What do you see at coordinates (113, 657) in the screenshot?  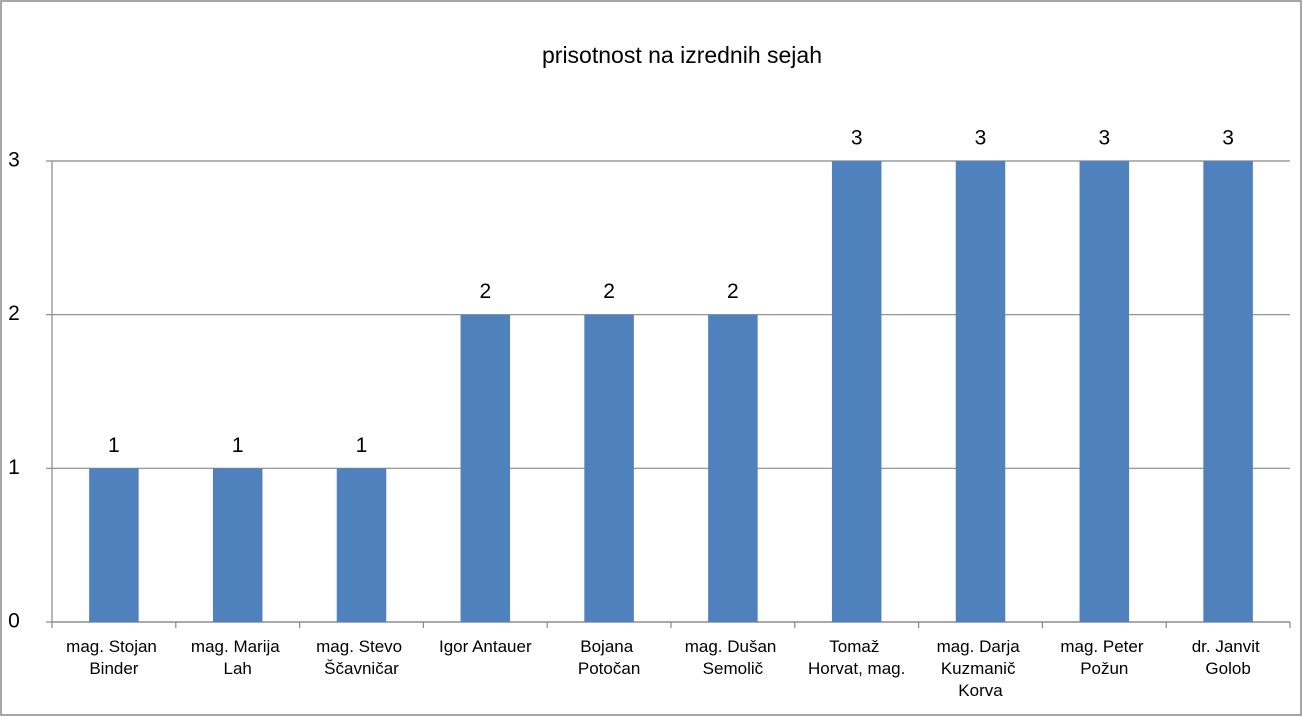 I see `x-tick-label: mag. Stojan Binder` at bounding box center [113, 657].